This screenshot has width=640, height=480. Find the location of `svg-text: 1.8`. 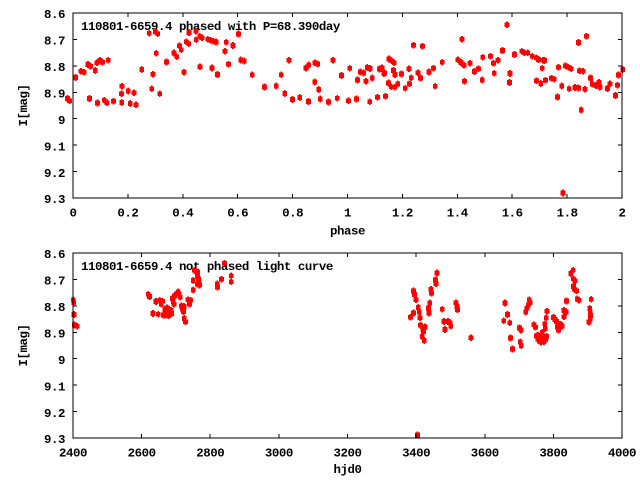

svg-text: 1.8 is located at coordinates (567, 214).